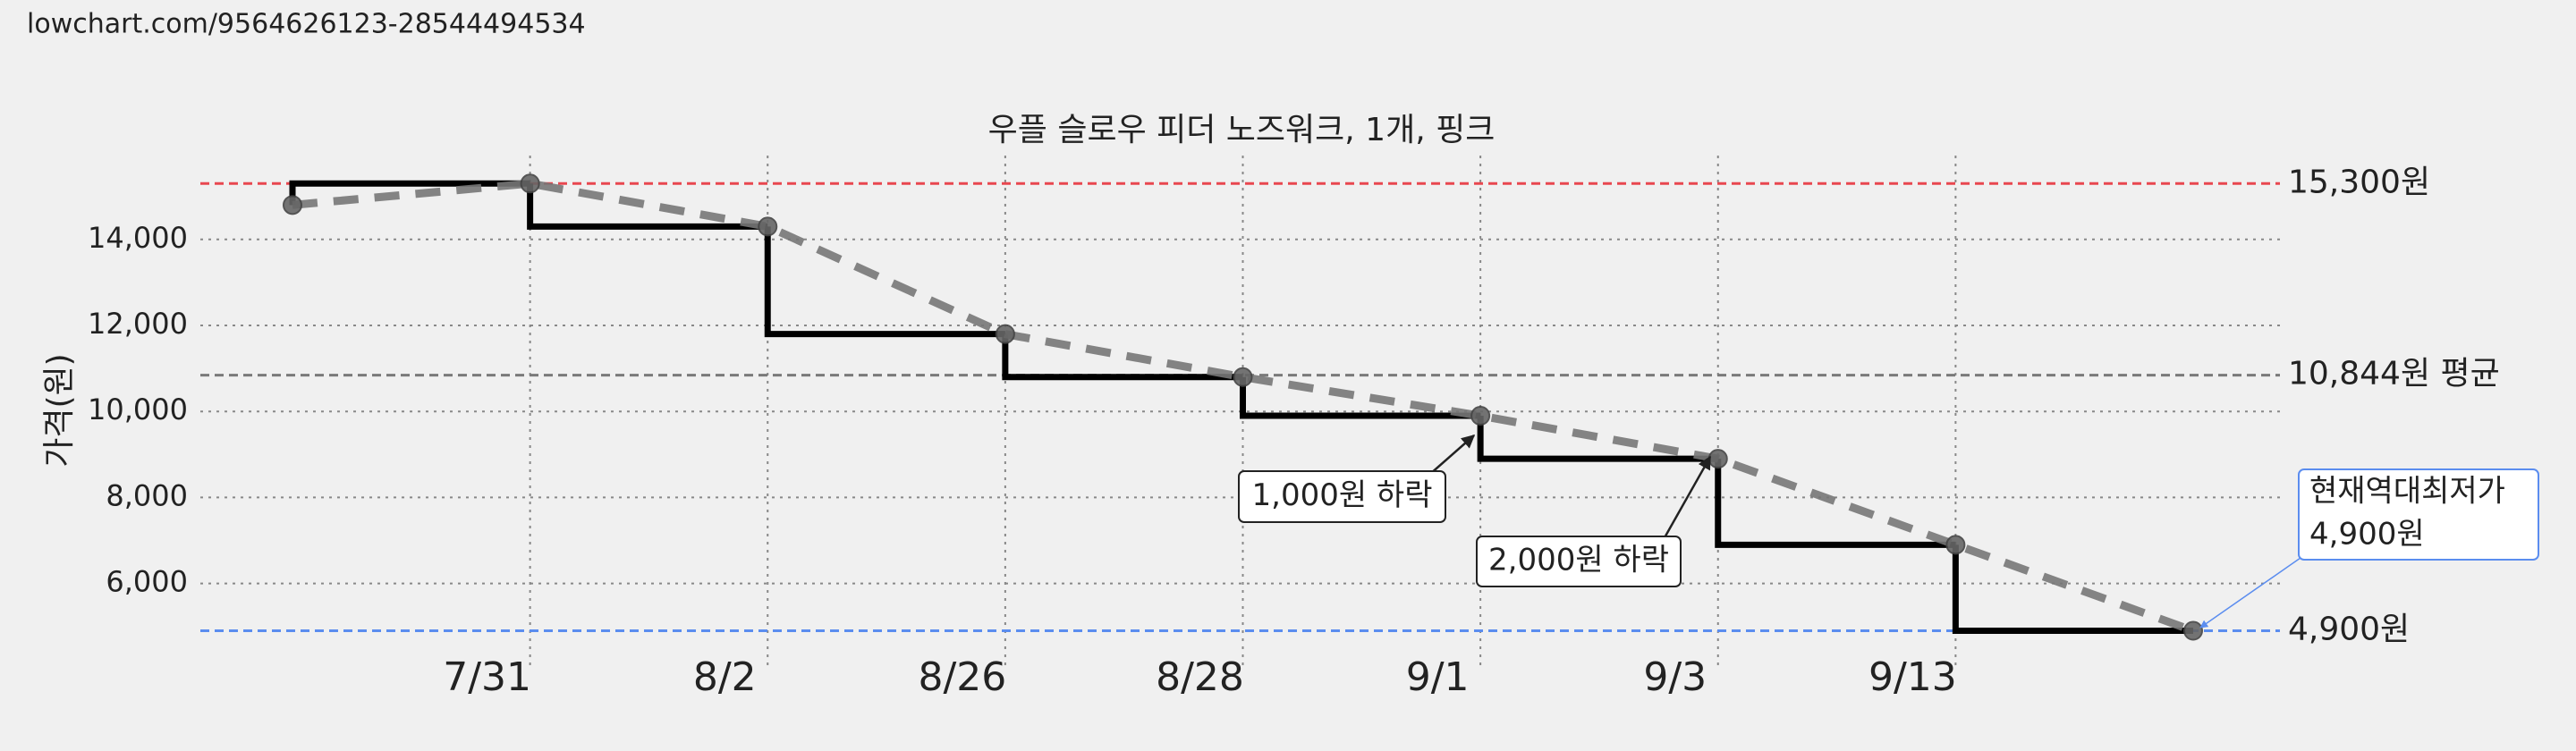 The image size is (2576, 751). I want to click on reference-label: 4,900원, so click(2349, 630).